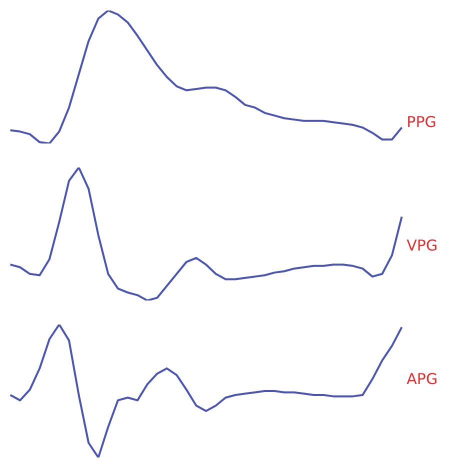 The width and height of the screenshot is (460, 473). What do you see at coordinates (422, 245) in the screenshot?
I see `series-label: VPG` at bounding box center [422, 245].